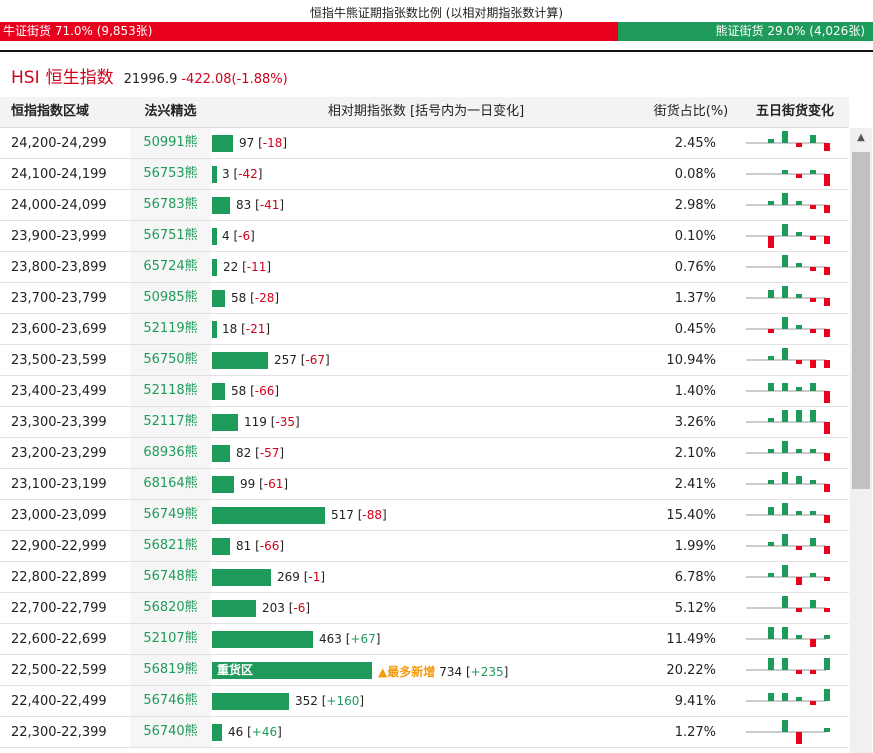 Image resolution: width=873 pixels, height=753 pixels. I want to click on share-pct: 15.40%, so click(691, 515).